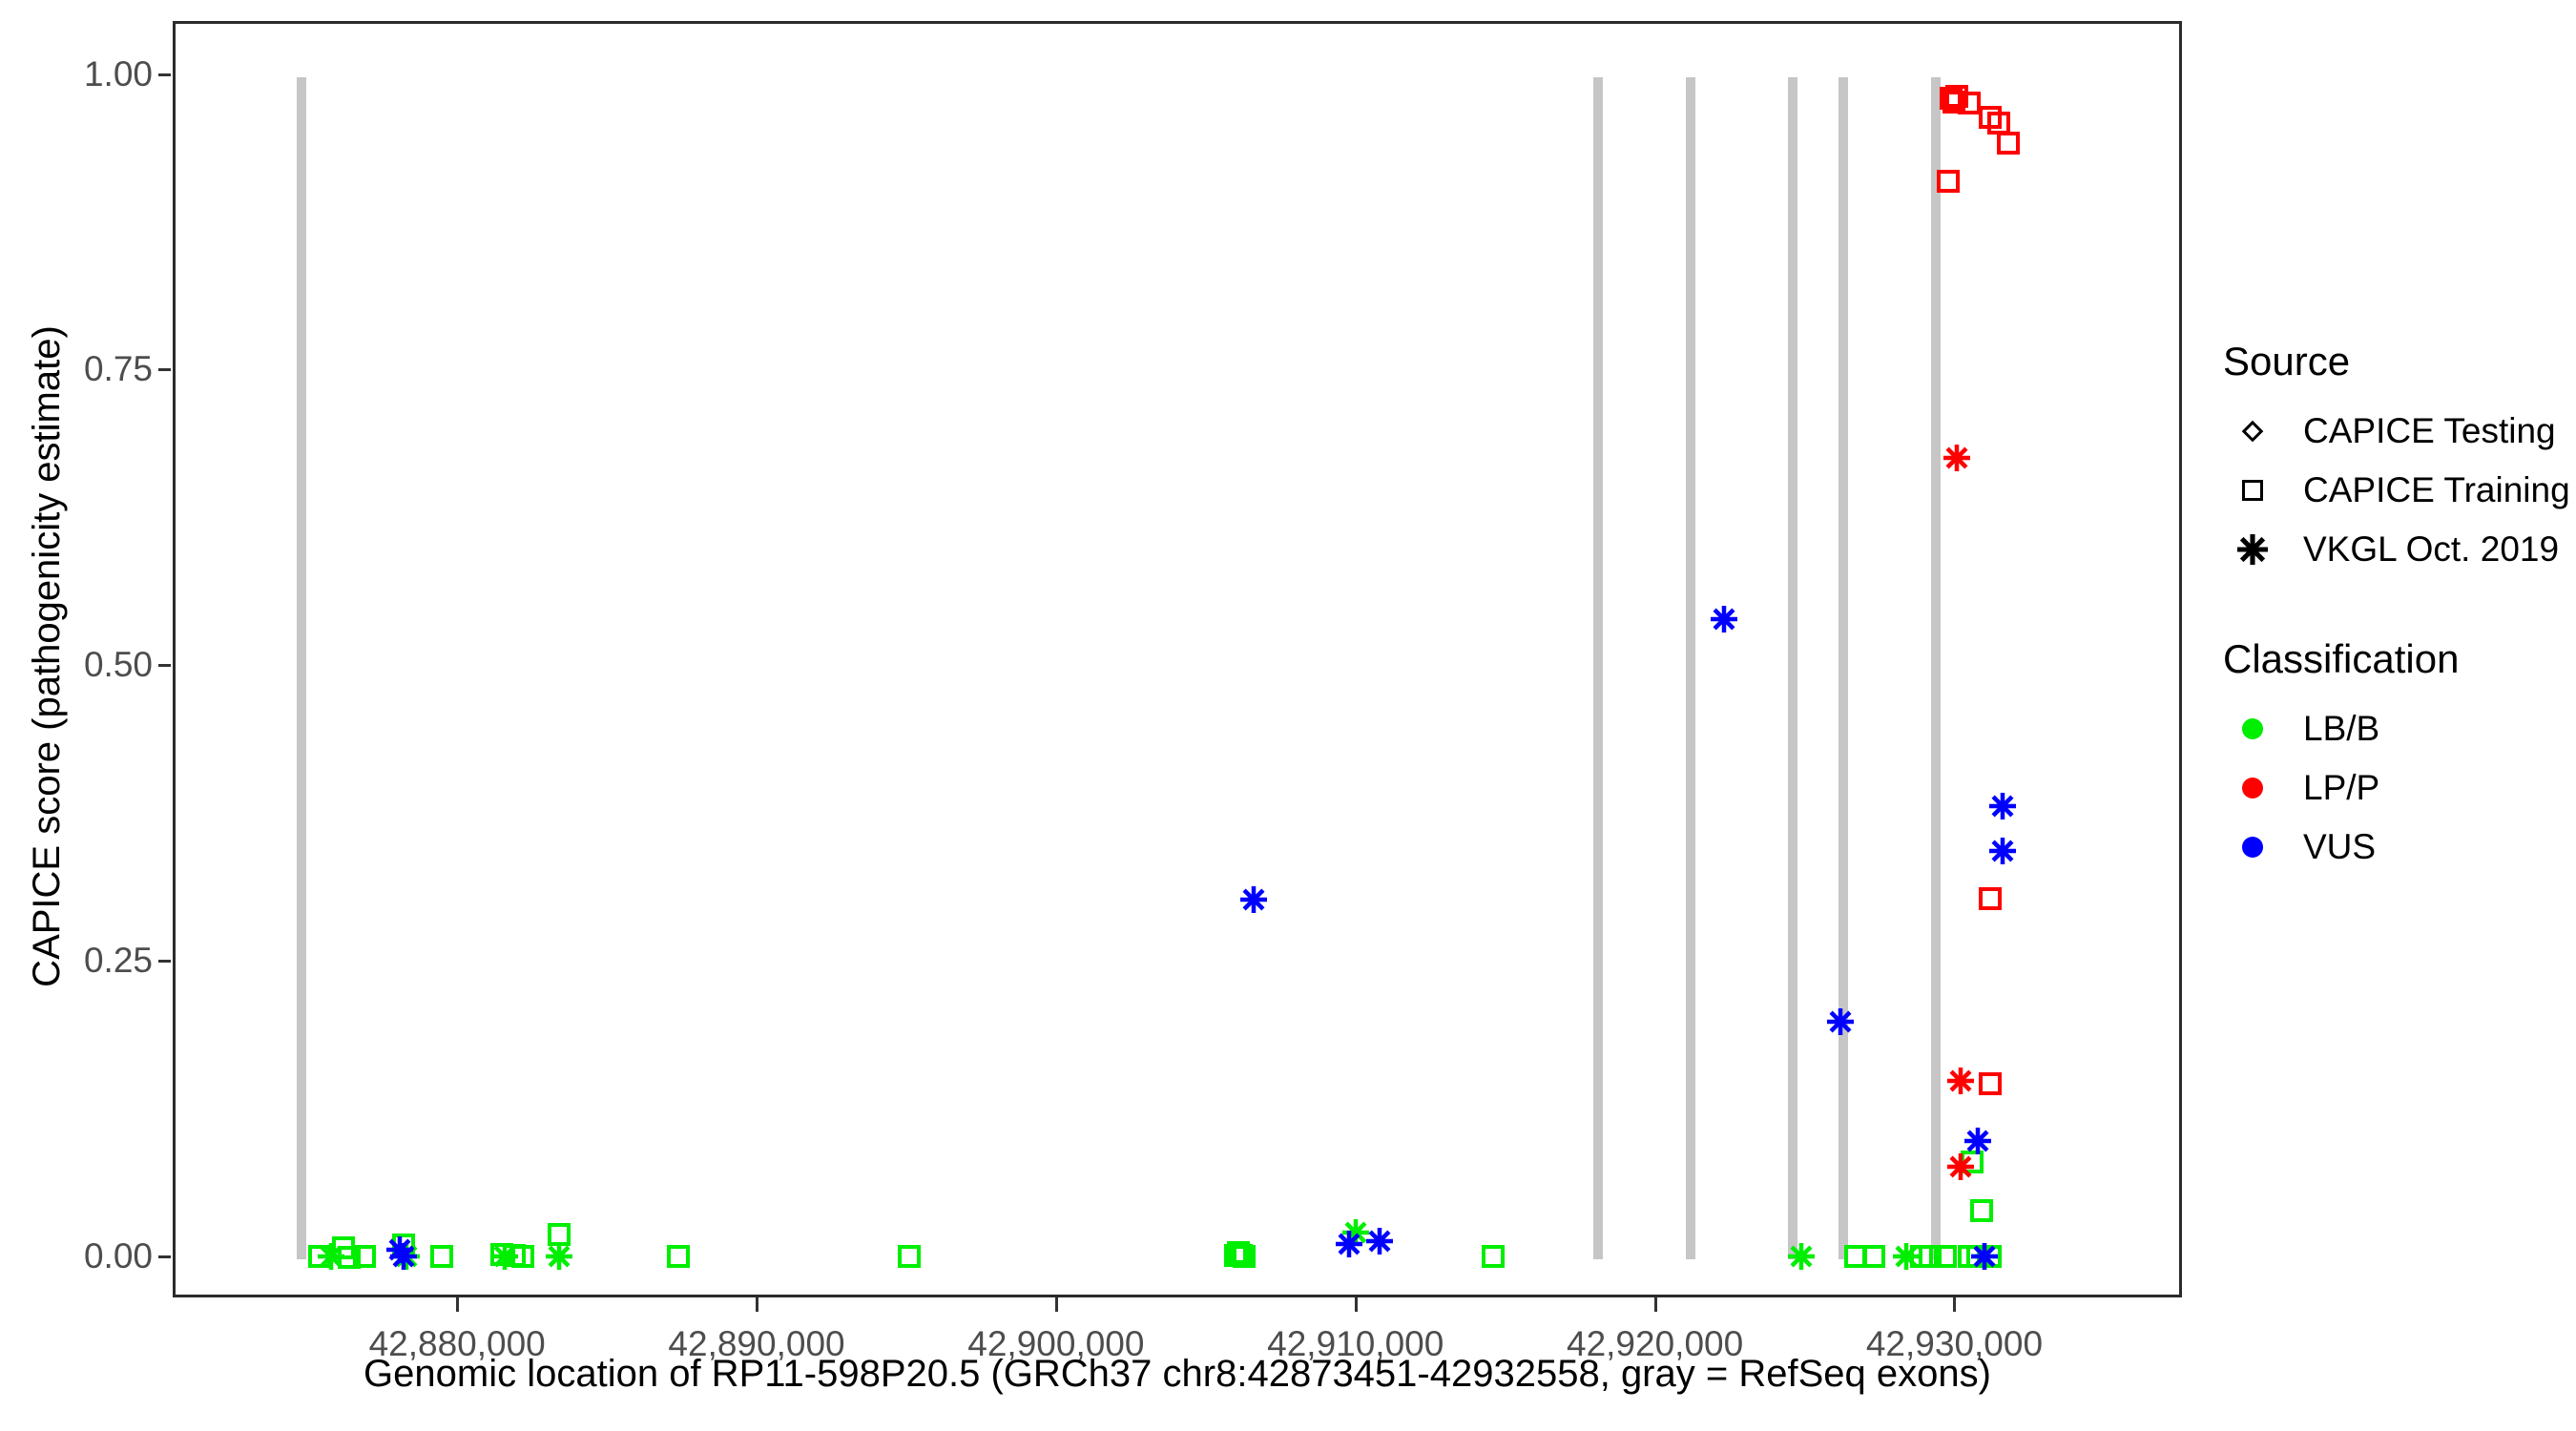 Image resolution: width=2576 pixels, height=1431 pixels. I want to click on legend-item: VKGL Oct. 2019, so click(2399, 549).